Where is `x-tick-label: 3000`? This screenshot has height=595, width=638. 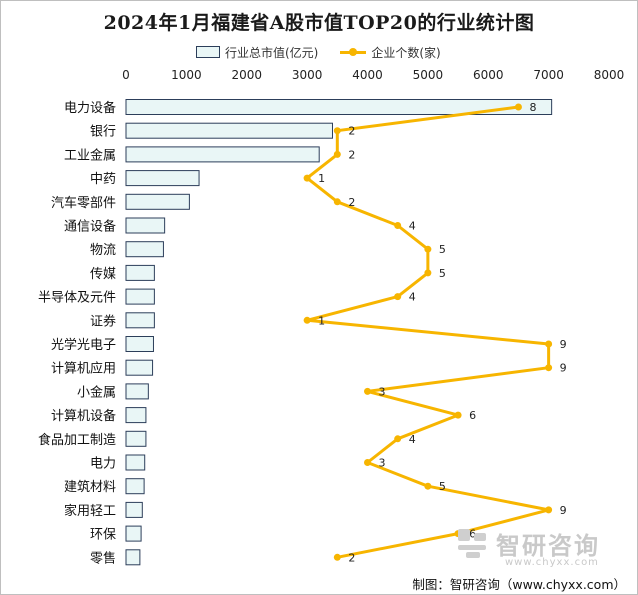
x-tick-label: 3000 is located at coordinates (307, 75).